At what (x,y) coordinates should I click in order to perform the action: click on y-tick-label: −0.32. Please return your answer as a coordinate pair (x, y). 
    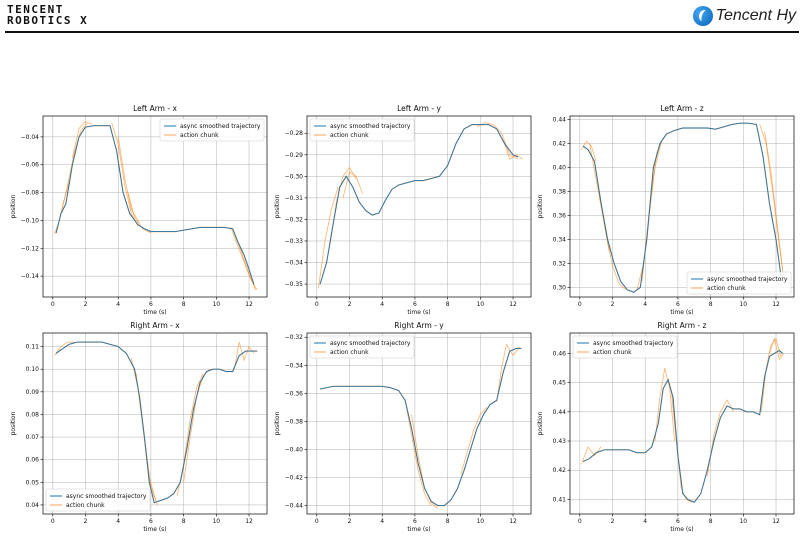
    Looking at the image, I should click on (294, 337).